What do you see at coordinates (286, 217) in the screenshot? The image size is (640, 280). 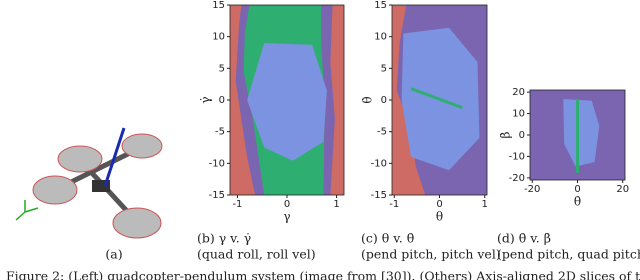 I see `x-axis-label: γ` at bounding box center [286, 217].